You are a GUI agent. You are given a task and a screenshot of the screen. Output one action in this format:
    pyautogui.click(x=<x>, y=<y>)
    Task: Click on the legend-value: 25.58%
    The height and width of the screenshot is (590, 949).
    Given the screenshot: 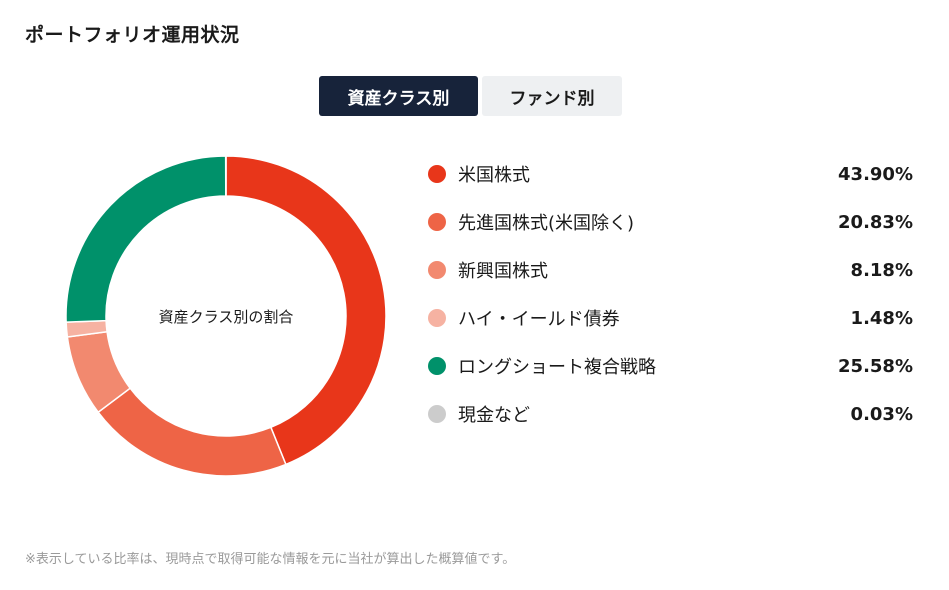 What is the action you would take?
    pyautogui.click(x=875, y=366)
    